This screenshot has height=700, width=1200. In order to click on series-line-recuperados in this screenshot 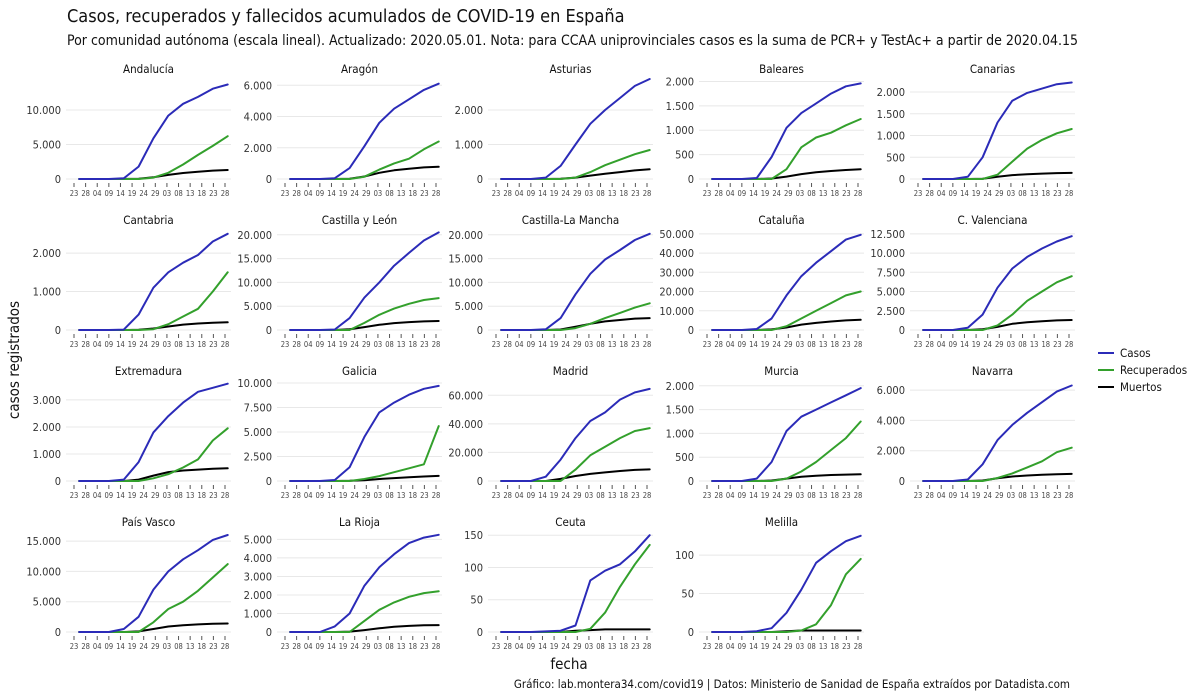, I will do `click(786, 595)`.